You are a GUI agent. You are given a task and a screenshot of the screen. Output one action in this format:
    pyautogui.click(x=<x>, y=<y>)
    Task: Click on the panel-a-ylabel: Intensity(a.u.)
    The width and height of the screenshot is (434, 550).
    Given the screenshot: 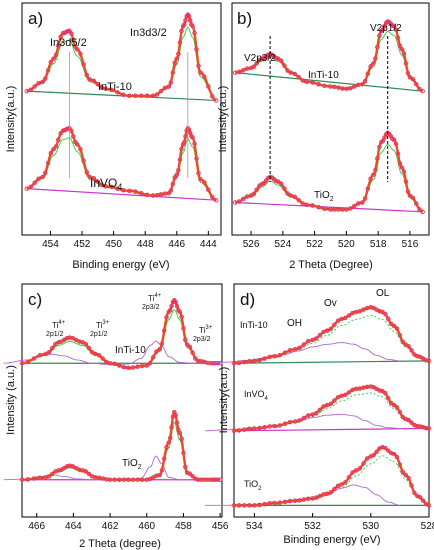 What is the action you would take?
    pyautogui.click(x=11, y=119)
    